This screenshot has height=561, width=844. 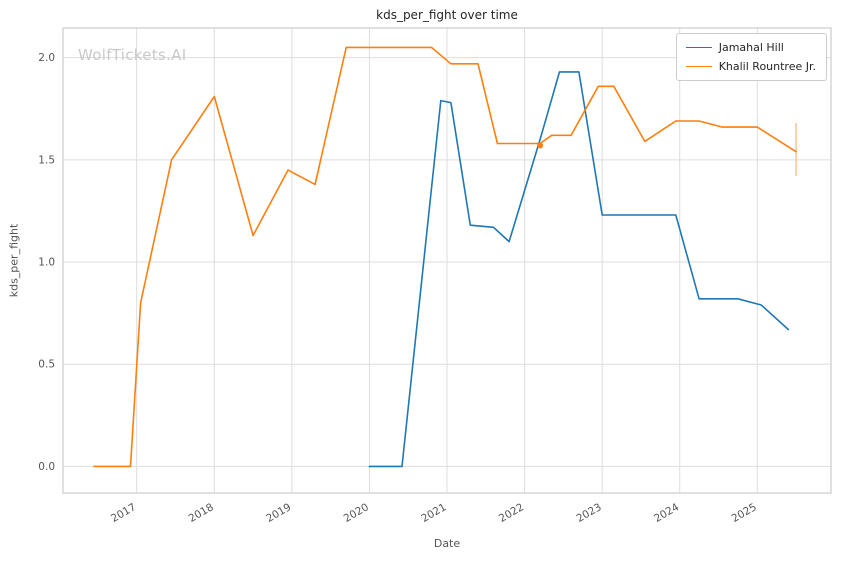 I want to click on legend-item-jamahal-hill: Jamahal Hill, so click(x=750, y=47).